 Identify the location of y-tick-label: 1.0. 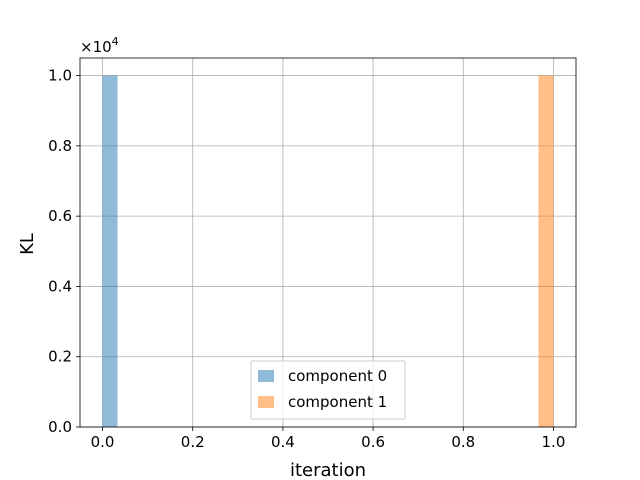
(60, 76).